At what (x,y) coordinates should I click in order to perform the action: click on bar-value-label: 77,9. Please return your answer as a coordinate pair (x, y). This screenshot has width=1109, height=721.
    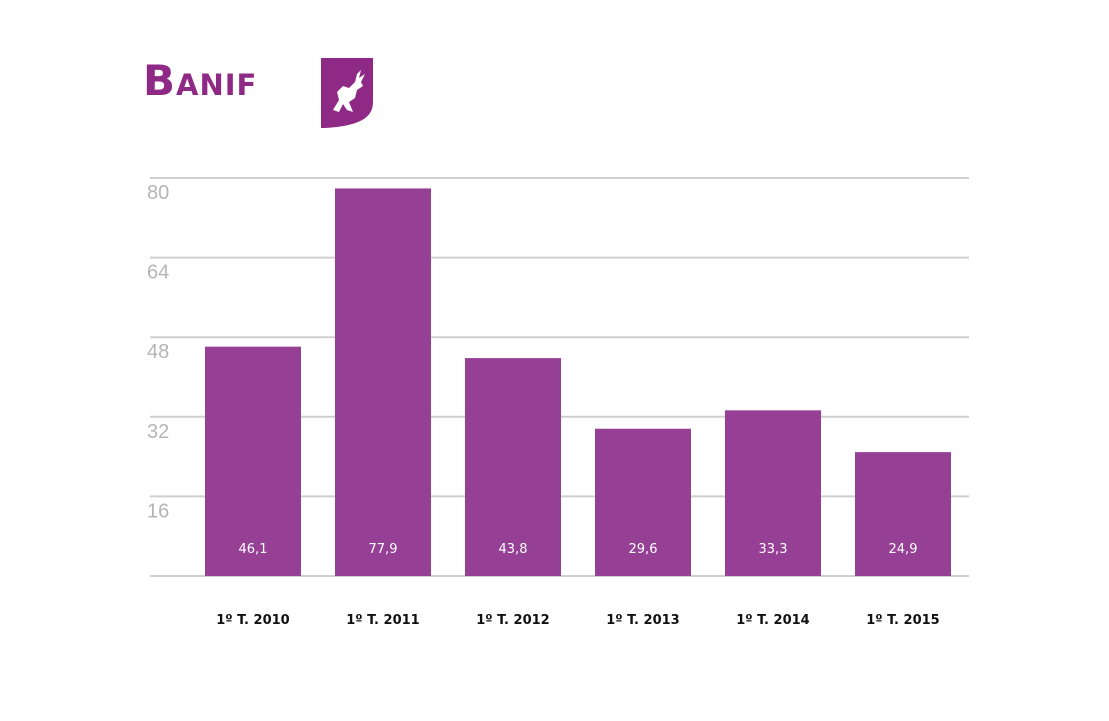
    Looking at the image, I should click on (383, 549).